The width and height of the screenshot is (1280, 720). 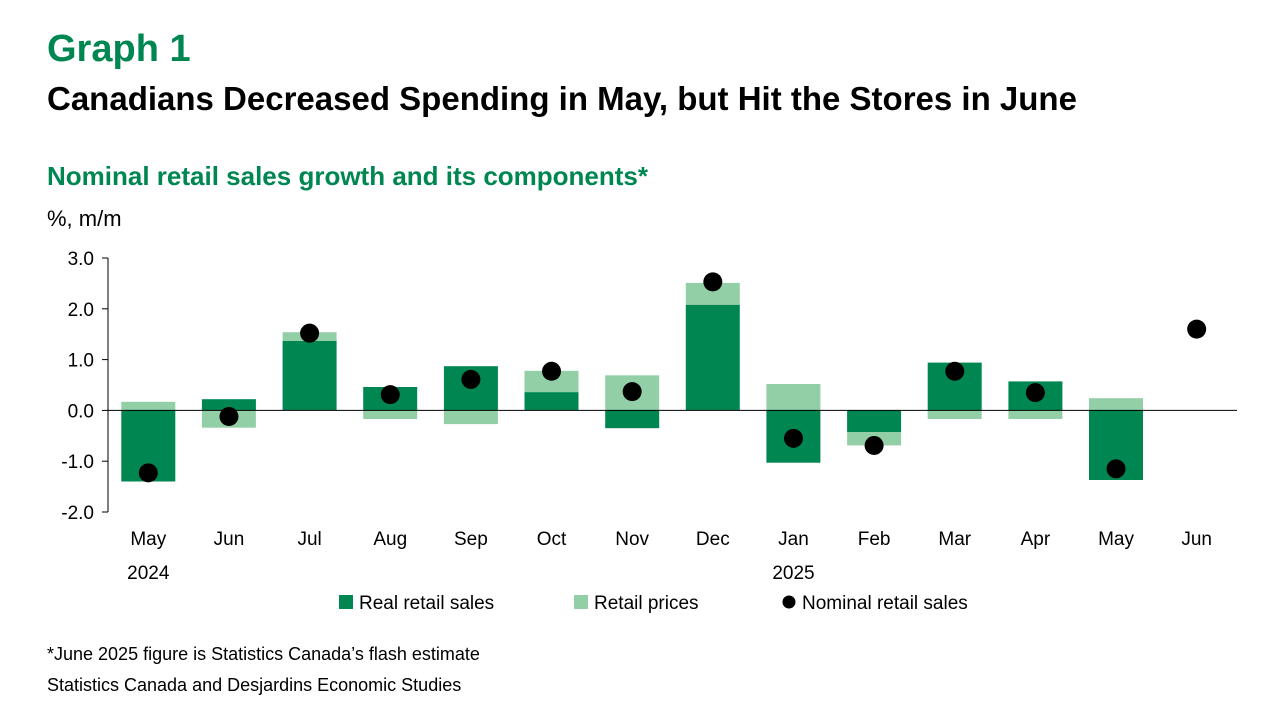 What do you see at coordinates (632, 539) in the screenshot?
I see `x-tick-label: Nov` at bounding box center [632, 539].